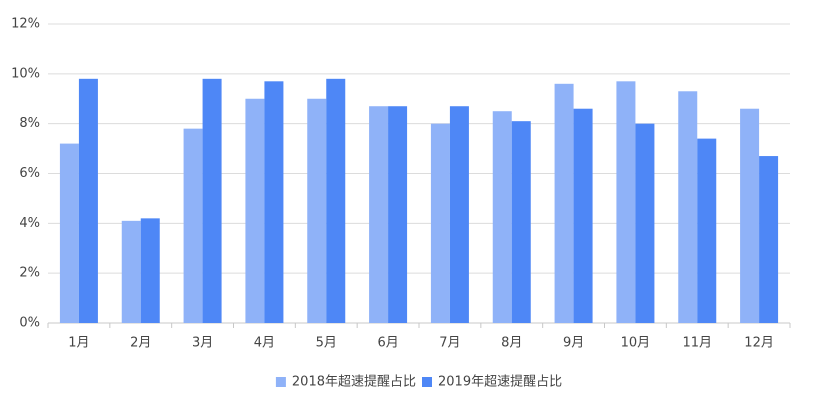  Describe the element at coordinates (29, 123) in the screenshot. I see `y-tick-label: 8%` at that location.